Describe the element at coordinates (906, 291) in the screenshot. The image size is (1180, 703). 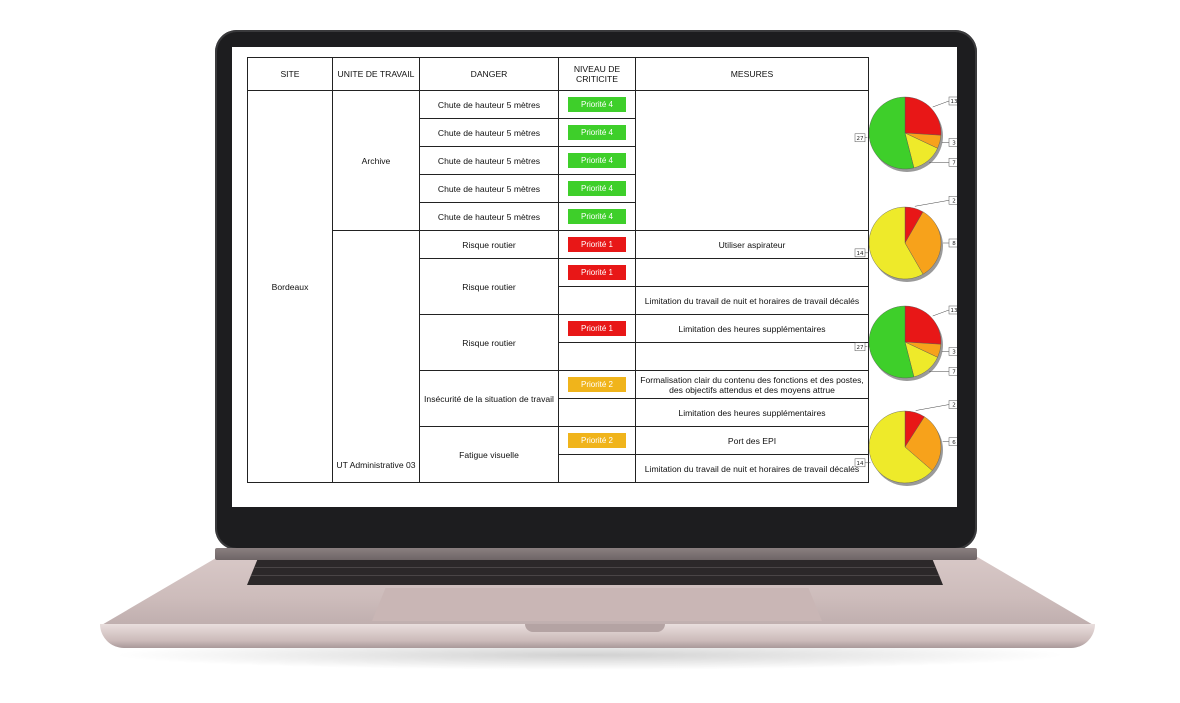
I see `pie-charts-svg: 13 3 7 27 2 8 14 13 3 7 27 2 6 14` at that location.